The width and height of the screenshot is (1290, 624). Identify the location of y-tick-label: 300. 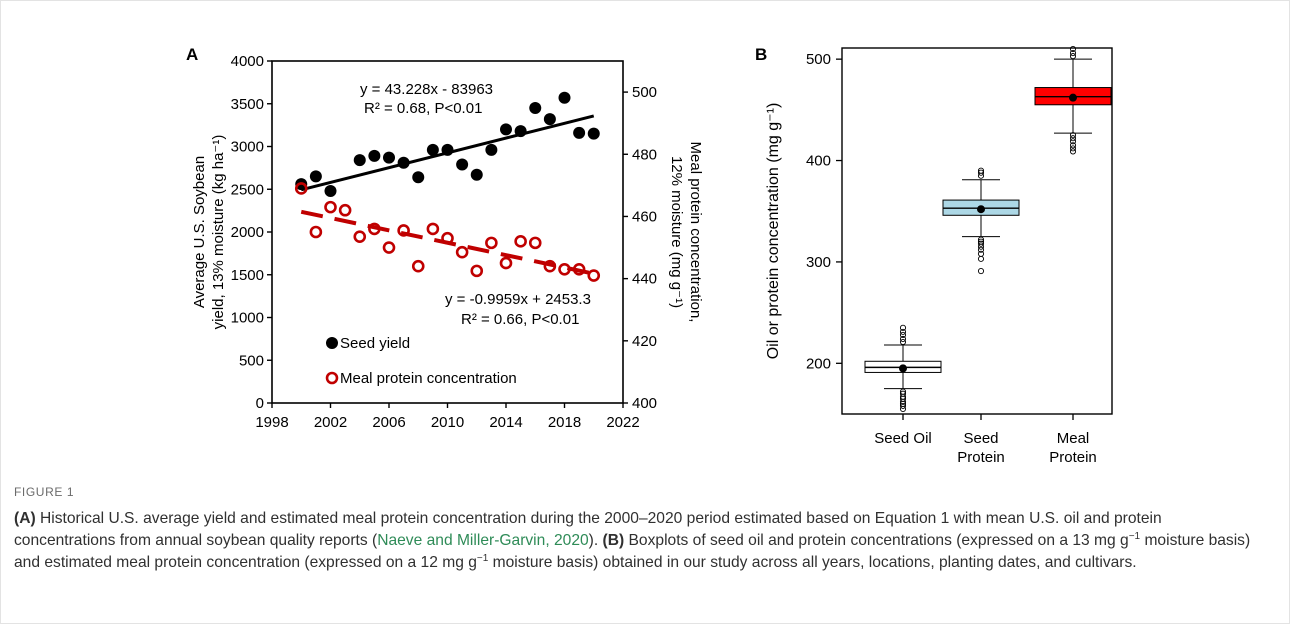
(818, 262).